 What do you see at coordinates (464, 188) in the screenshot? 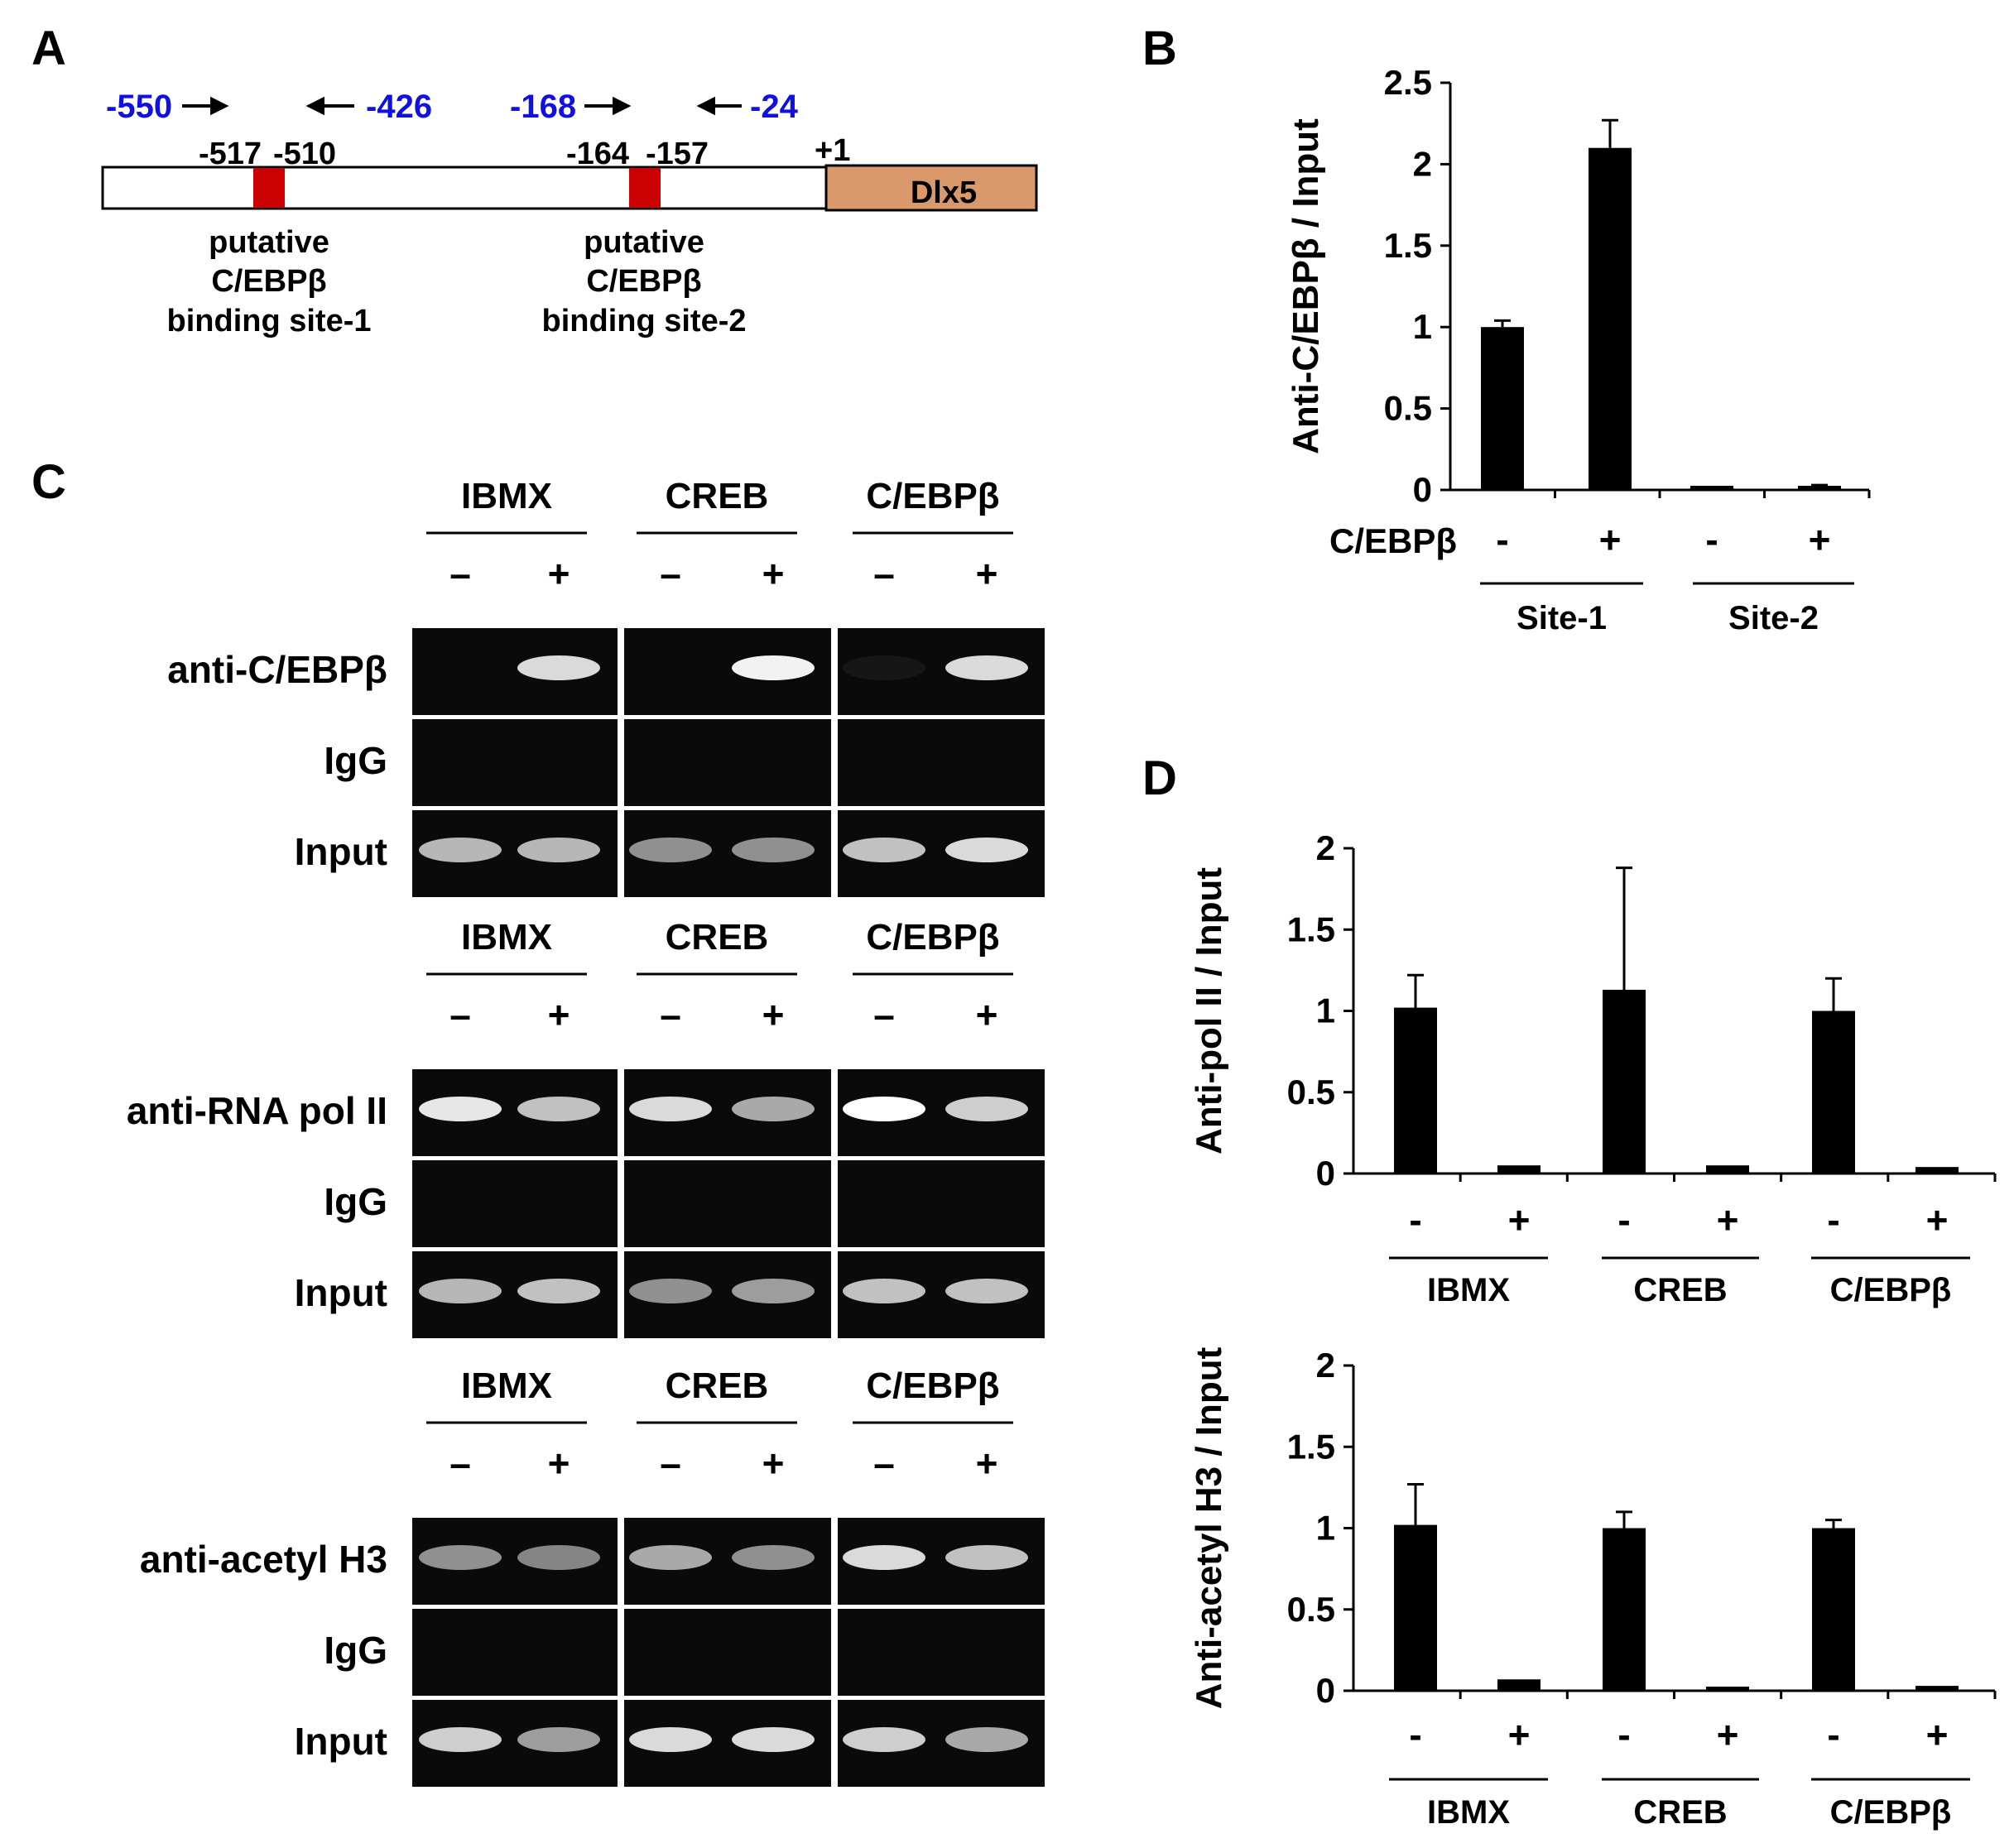
I see `promoter-region` at bounding box center [464, 188].